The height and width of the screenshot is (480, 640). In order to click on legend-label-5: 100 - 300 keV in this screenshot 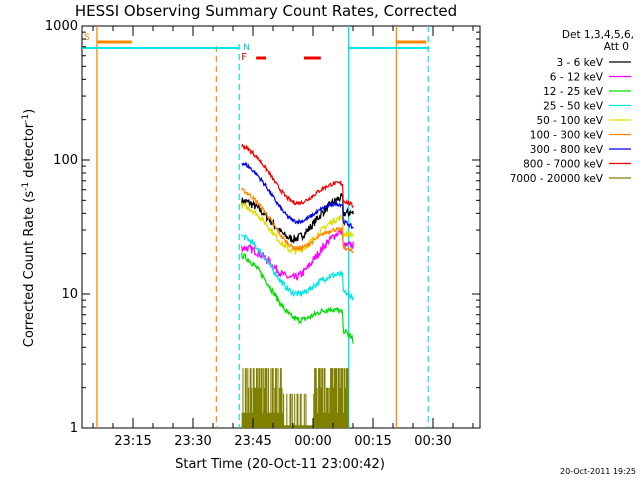, I will do `click(567, 136)`.